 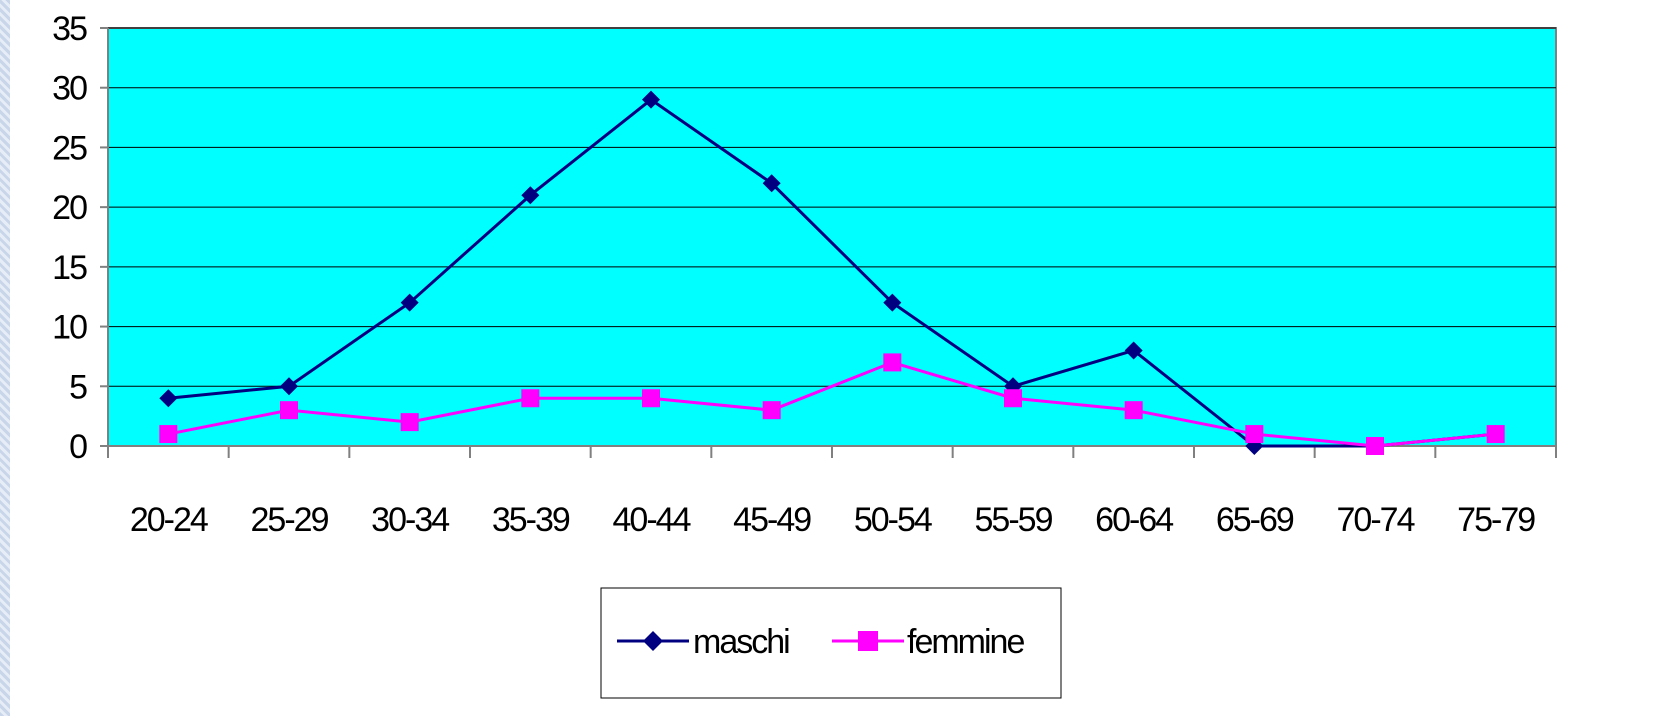 What do you see at coordinates (69, 89) in the screenshot?
I see `y-tick-label: 30` at bounding box center [69, 89].